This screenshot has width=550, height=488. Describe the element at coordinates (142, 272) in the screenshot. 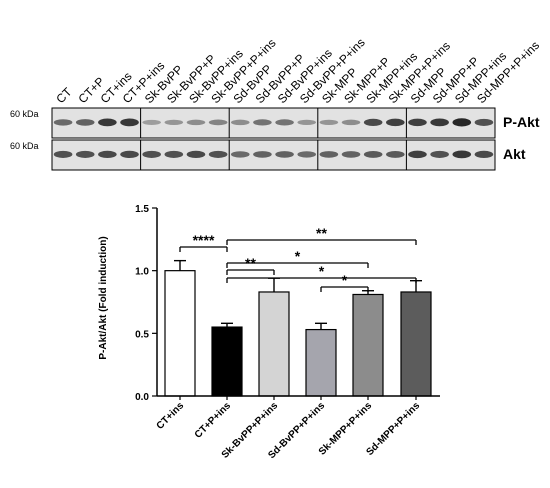

I see `y-tick-label: 1.0` at that location.